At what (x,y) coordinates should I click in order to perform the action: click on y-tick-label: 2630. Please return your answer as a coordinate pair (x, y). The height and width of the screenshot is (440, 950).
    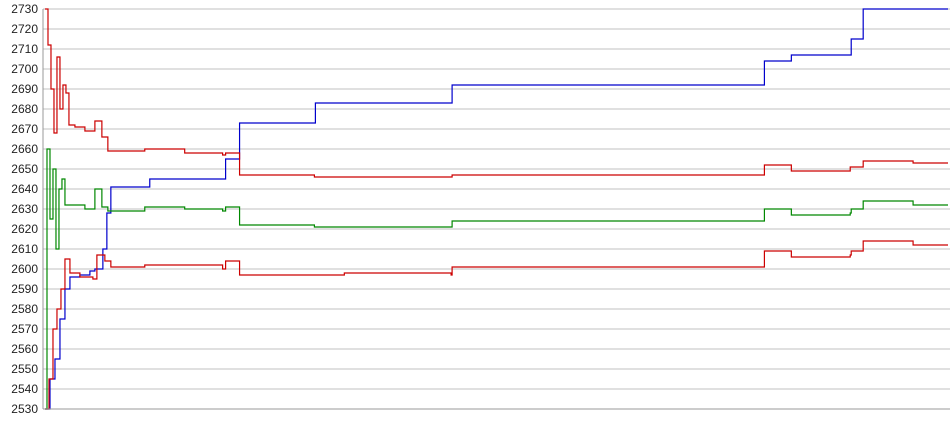
    Looking at the image, I should click on (24, 209).